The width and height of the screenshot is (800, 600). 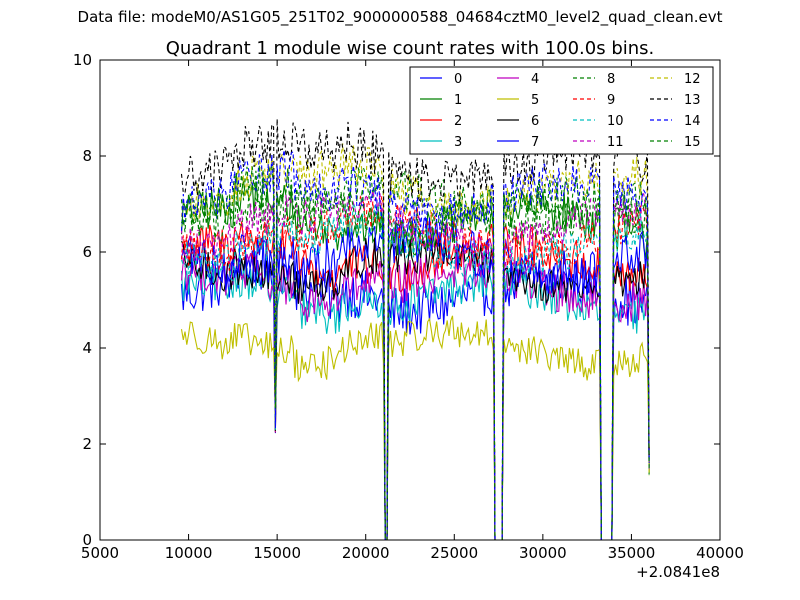 I want to click on x-tick-label: 10000, so click(x=189, y=553).